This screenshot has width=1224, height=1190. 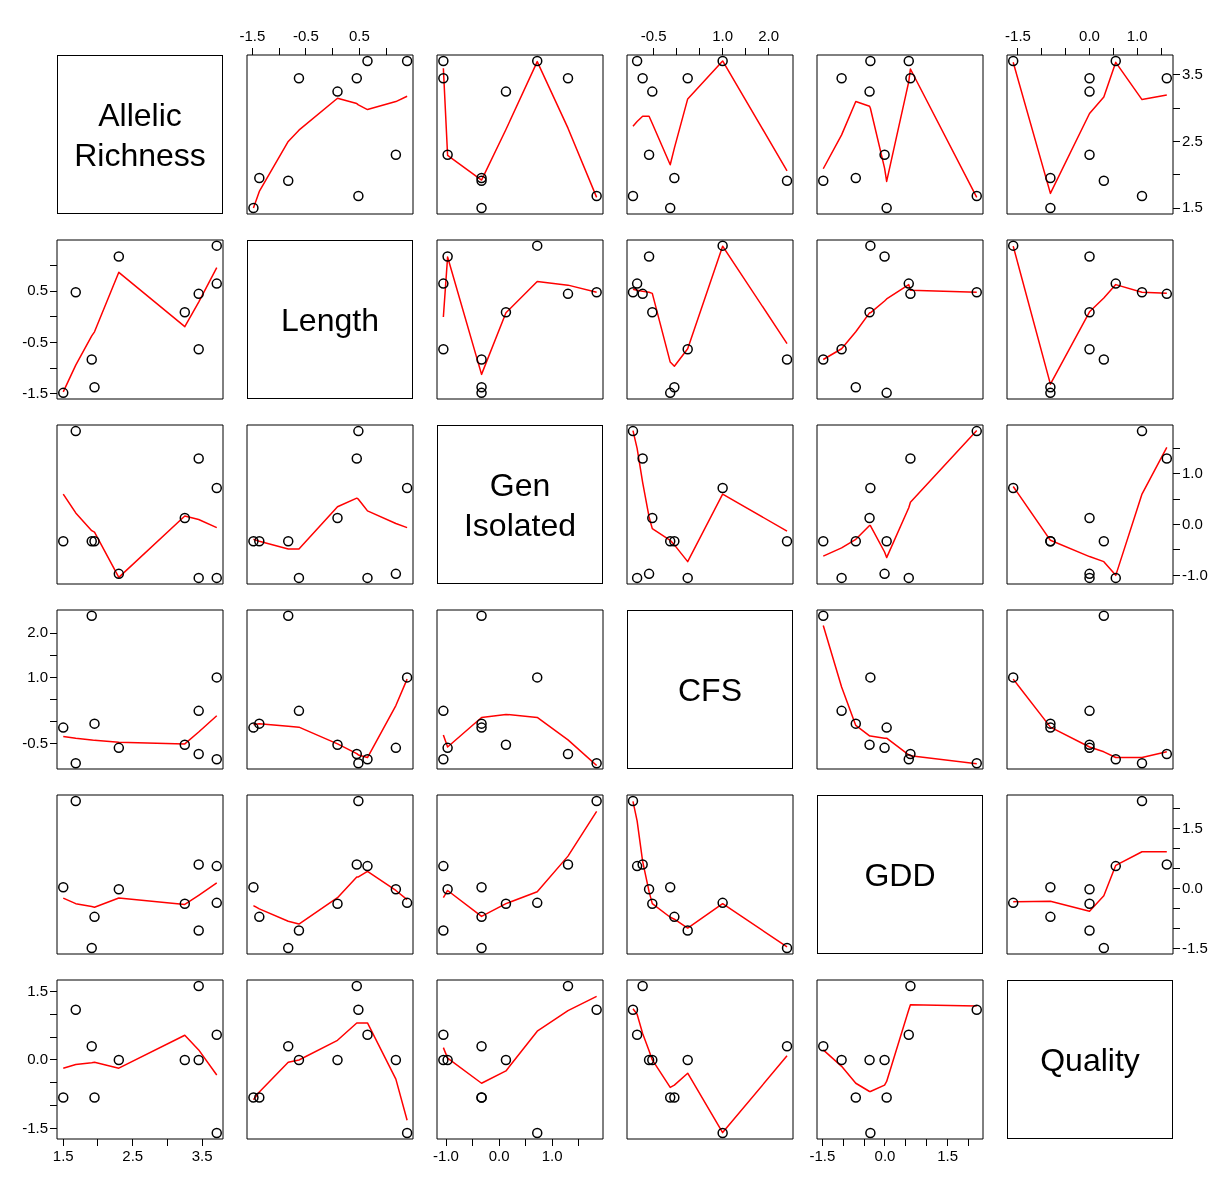 I want to click on text: Gen Isolated, so click(x=520, y=504).